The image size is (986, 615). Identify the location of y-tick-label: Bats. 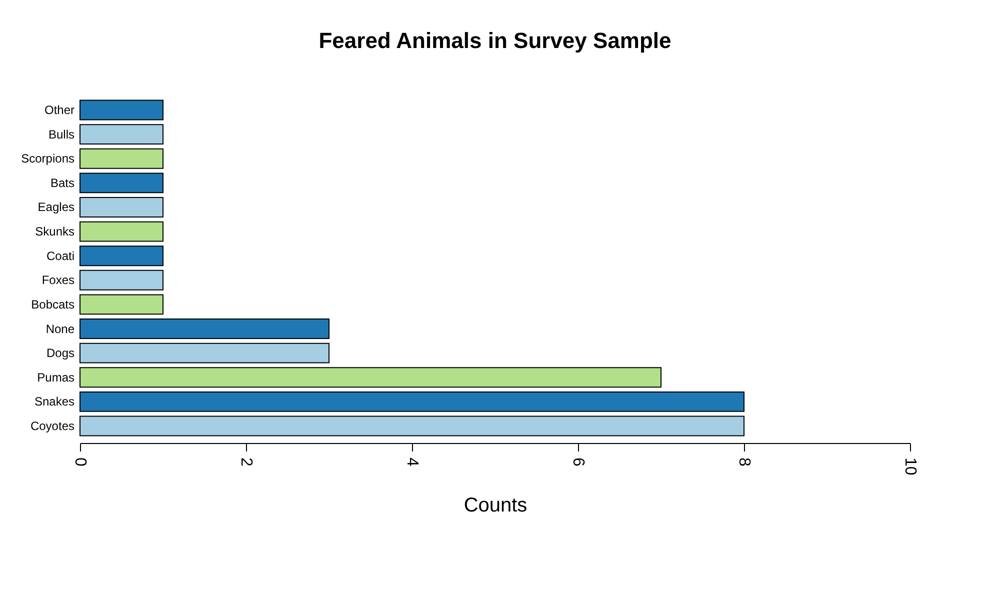
(62, 183).